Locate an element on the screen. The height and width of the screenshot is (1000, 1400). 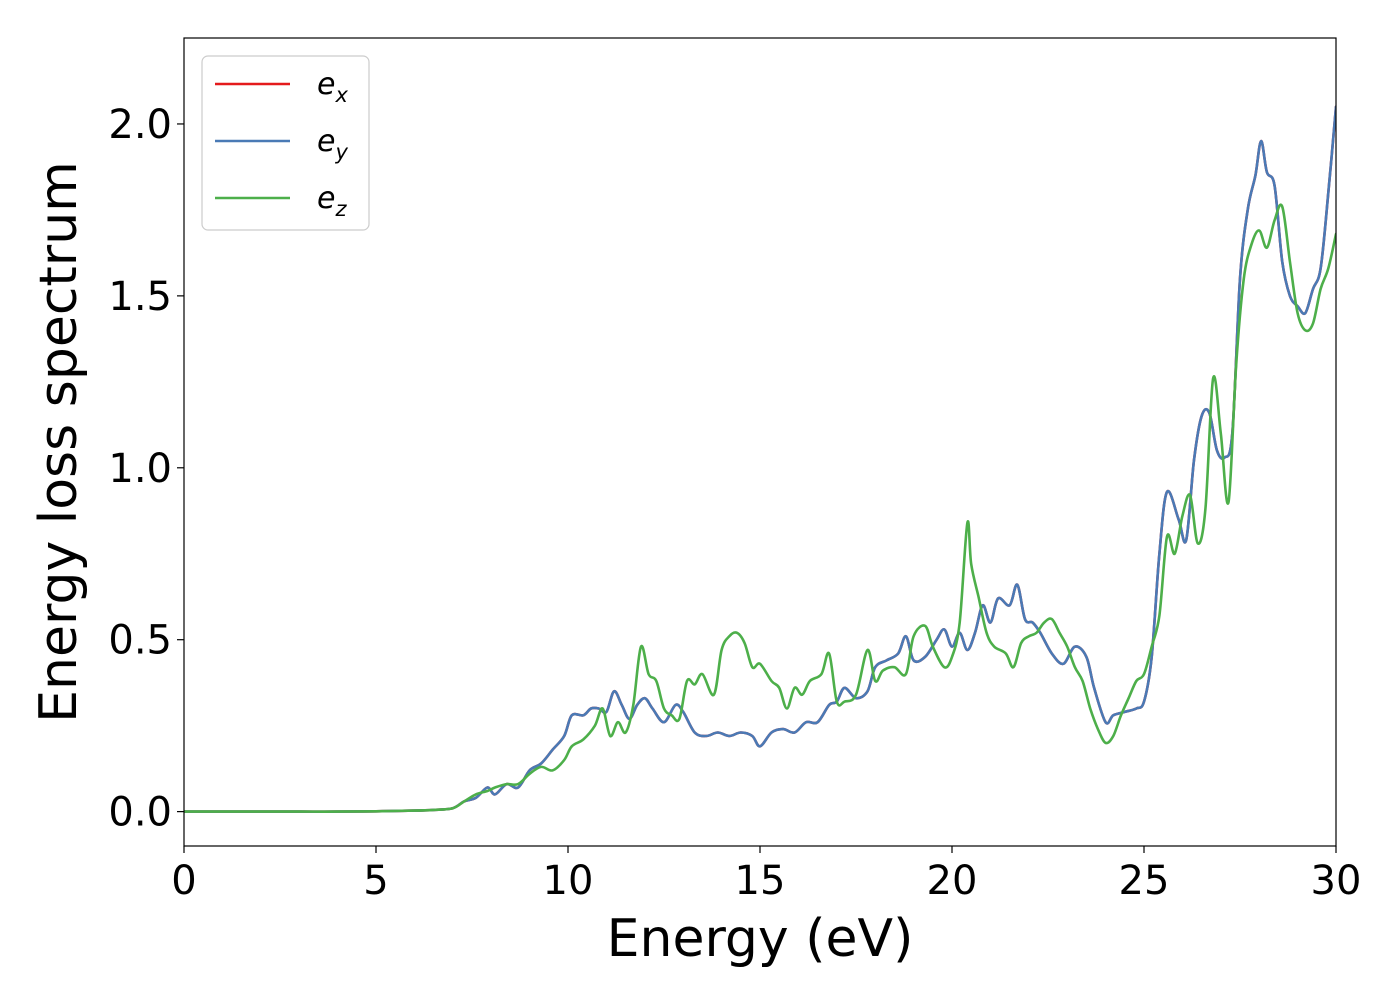
legend: ex ey ez is located at coordinates (285, 143).